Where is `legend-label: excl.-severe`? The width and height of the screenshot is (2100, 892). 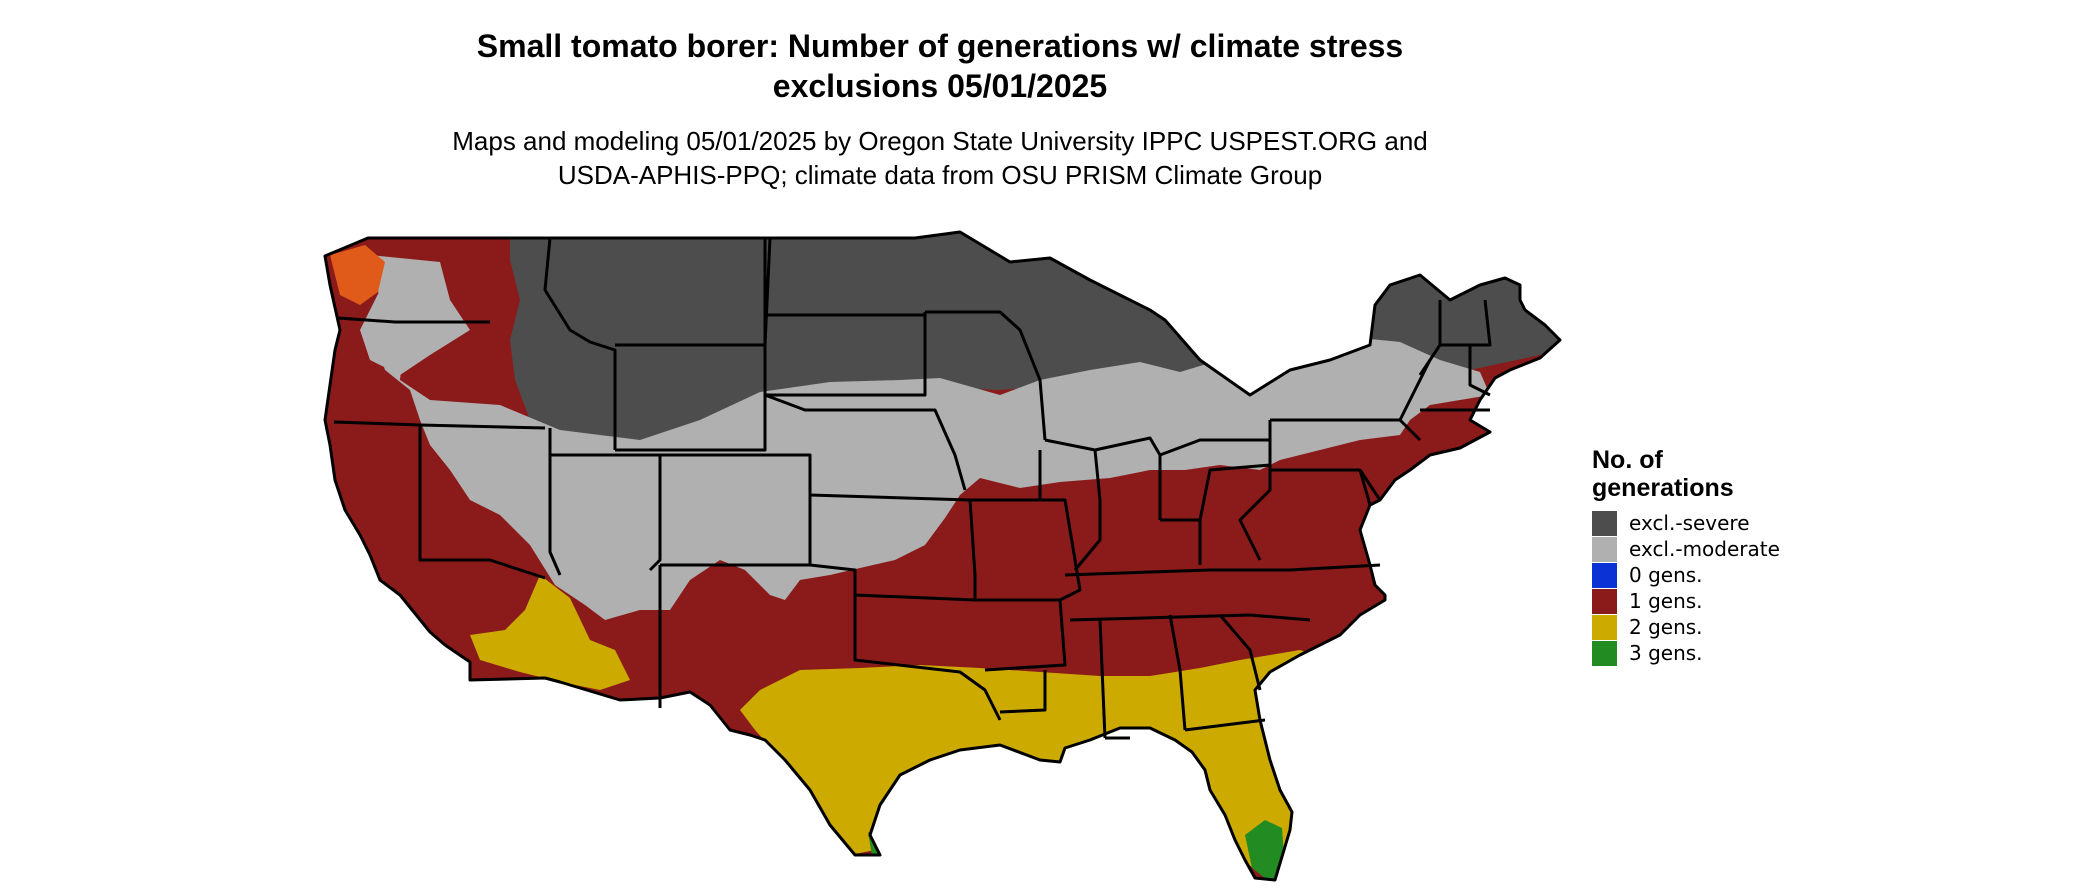
legend-label: excl.-severe is located at coordinates (1689, 523).